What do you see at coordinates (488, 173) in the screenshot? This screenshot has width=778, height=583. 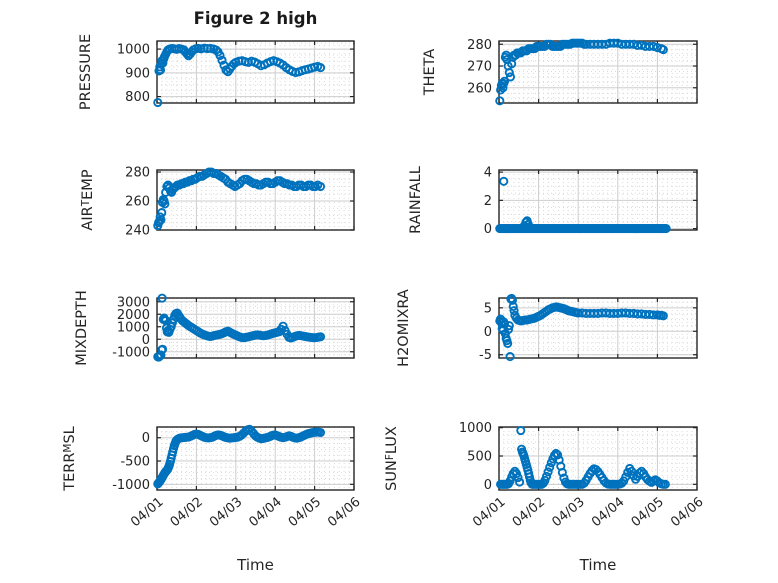 I see `y-tick-label: 4` at bounding box center [488, 173].